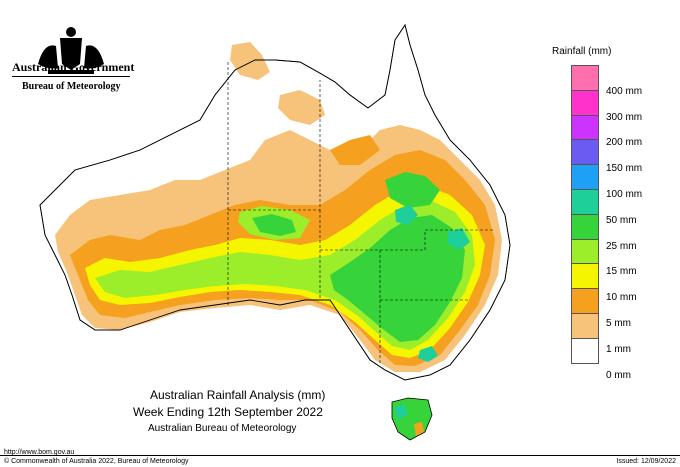  What do you see at coordinates (621, 298) in the screenshot?
I see `legend-label: 10 mm` at bounding box center [621, 298].